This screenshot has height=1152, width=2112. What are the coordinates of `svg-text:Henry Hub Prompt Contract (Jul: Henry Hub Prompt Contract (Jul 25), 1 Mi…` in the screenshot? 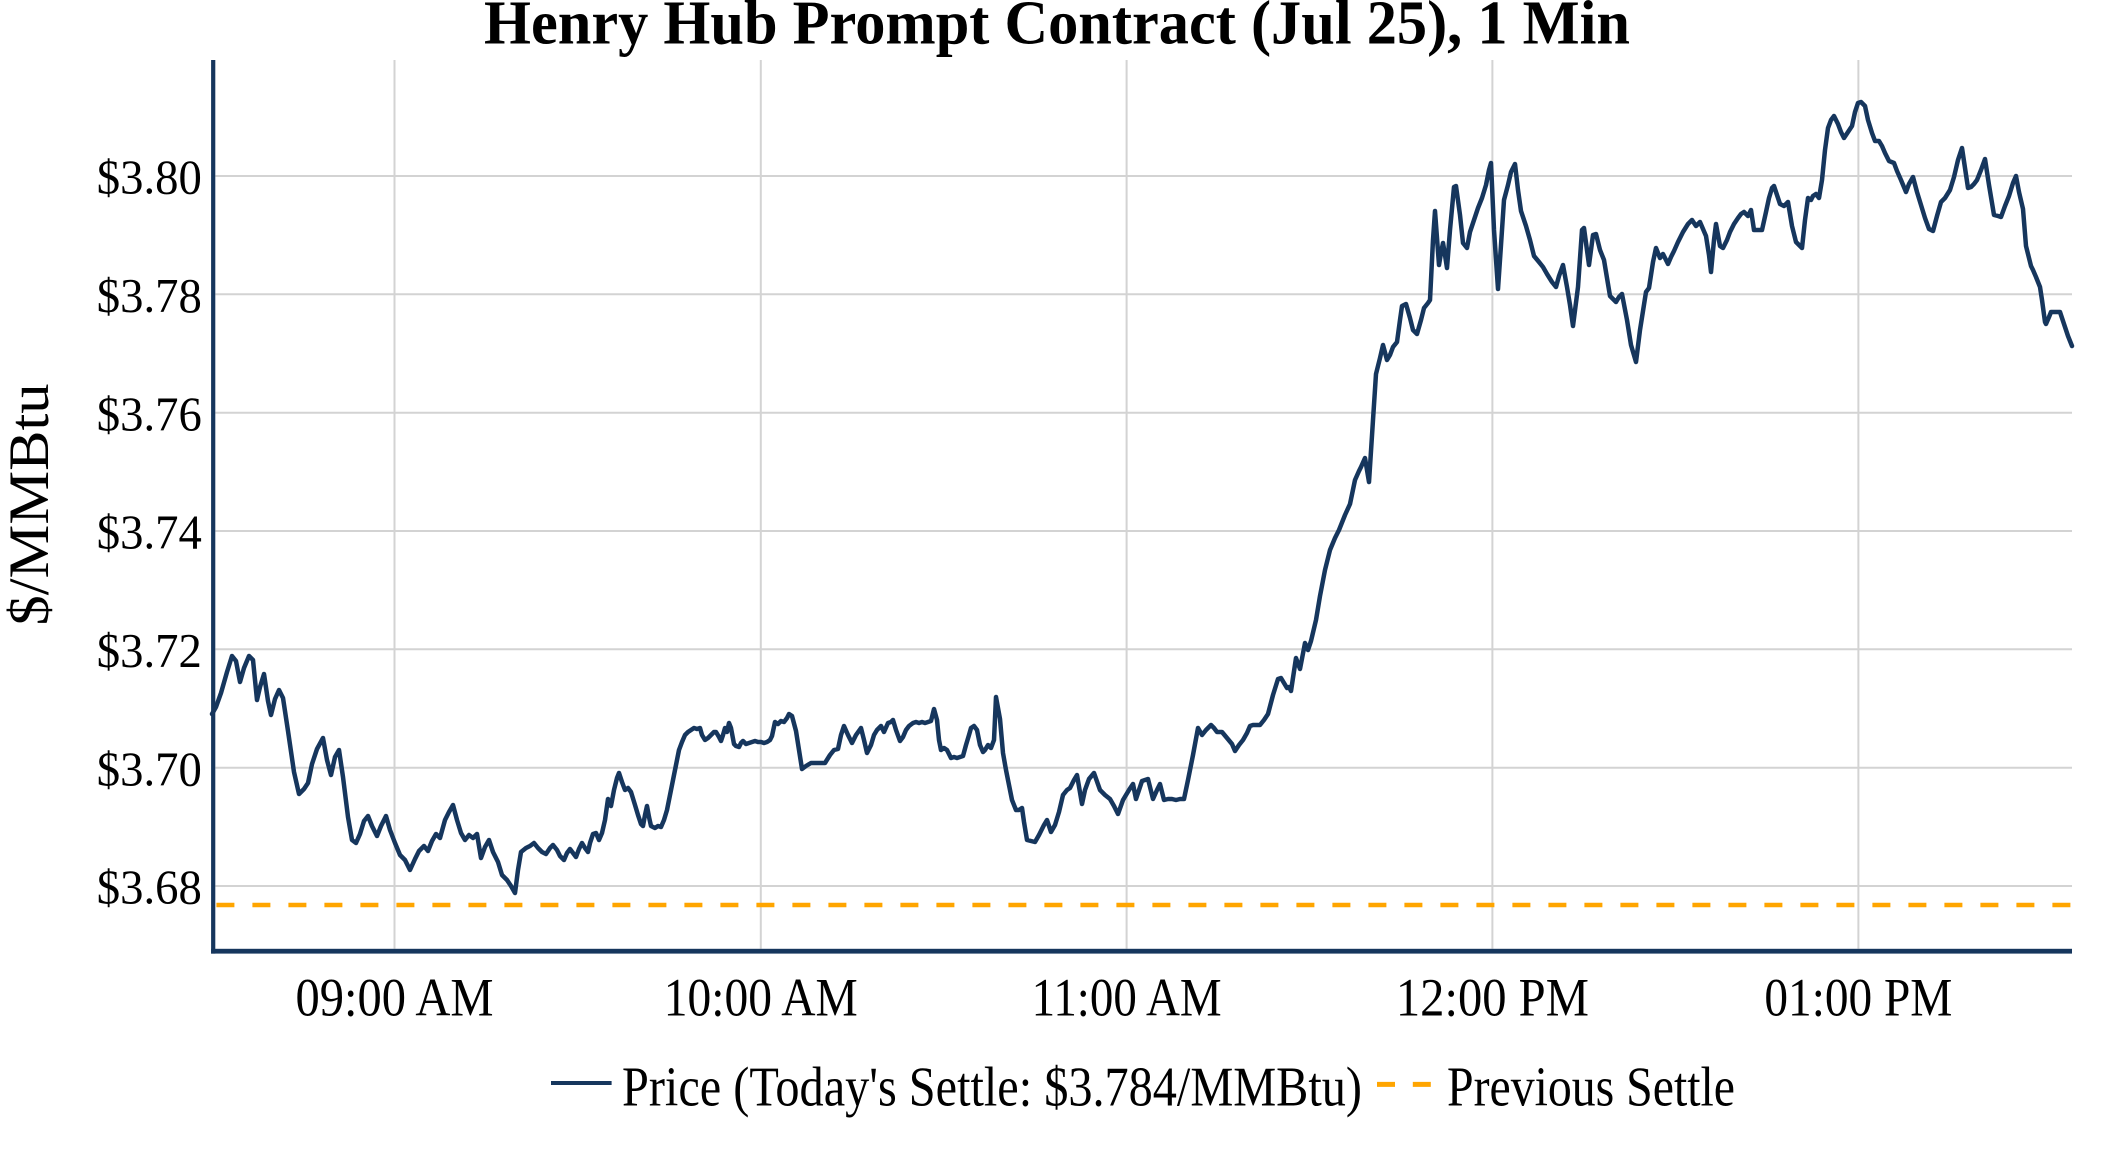 It's located at (1057, 29).